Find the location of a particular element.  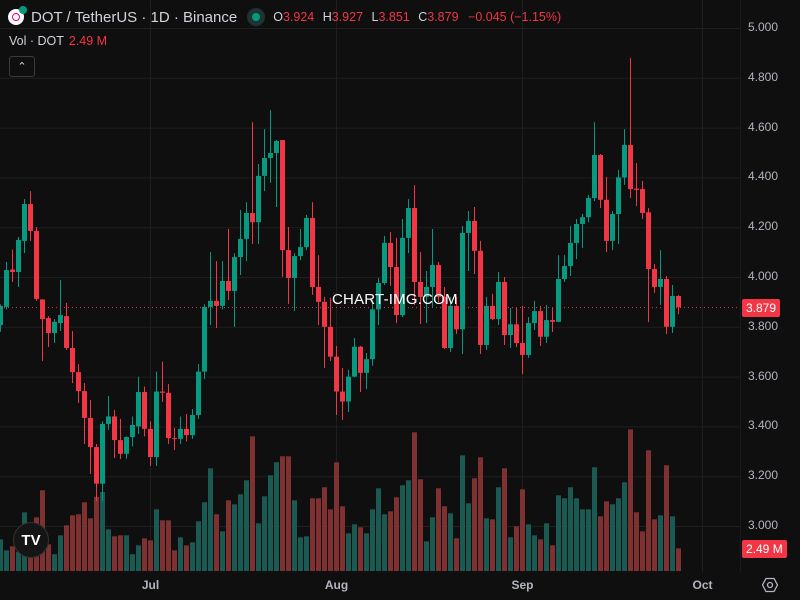

price-tick-label: 5.000 is located at coordinates (763, 27).